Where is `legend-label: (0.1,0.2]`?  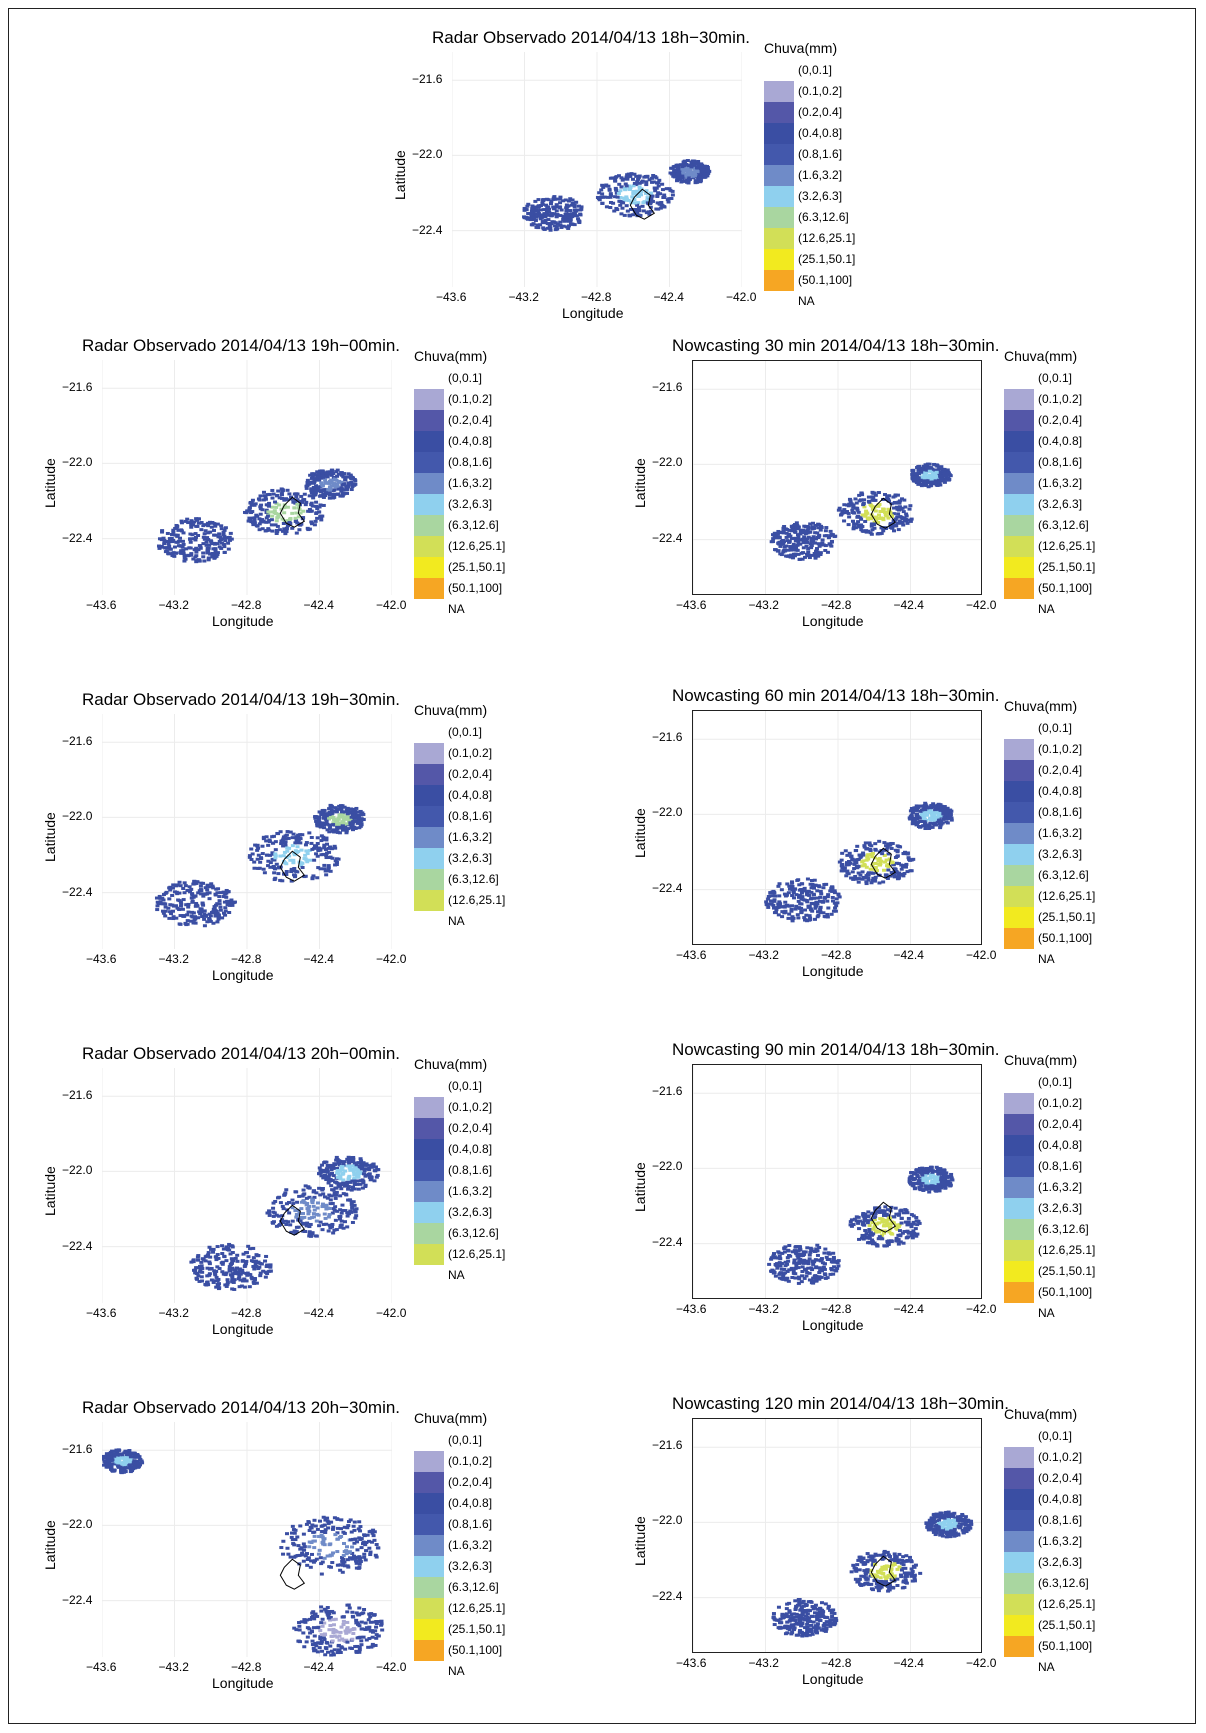
legend-label: (0.1,0.2] is located at coordinates (820, 91).